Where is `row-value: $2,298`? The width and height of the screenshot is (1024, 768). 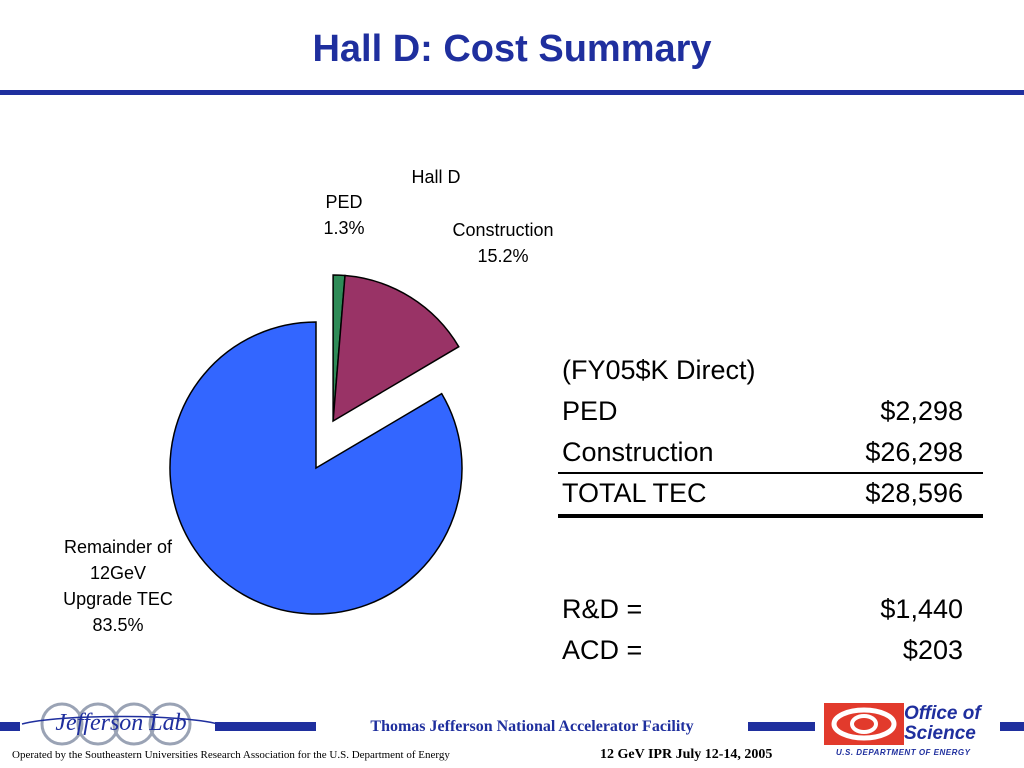
row-value: $2,298 is located at coordinates (921, 411).